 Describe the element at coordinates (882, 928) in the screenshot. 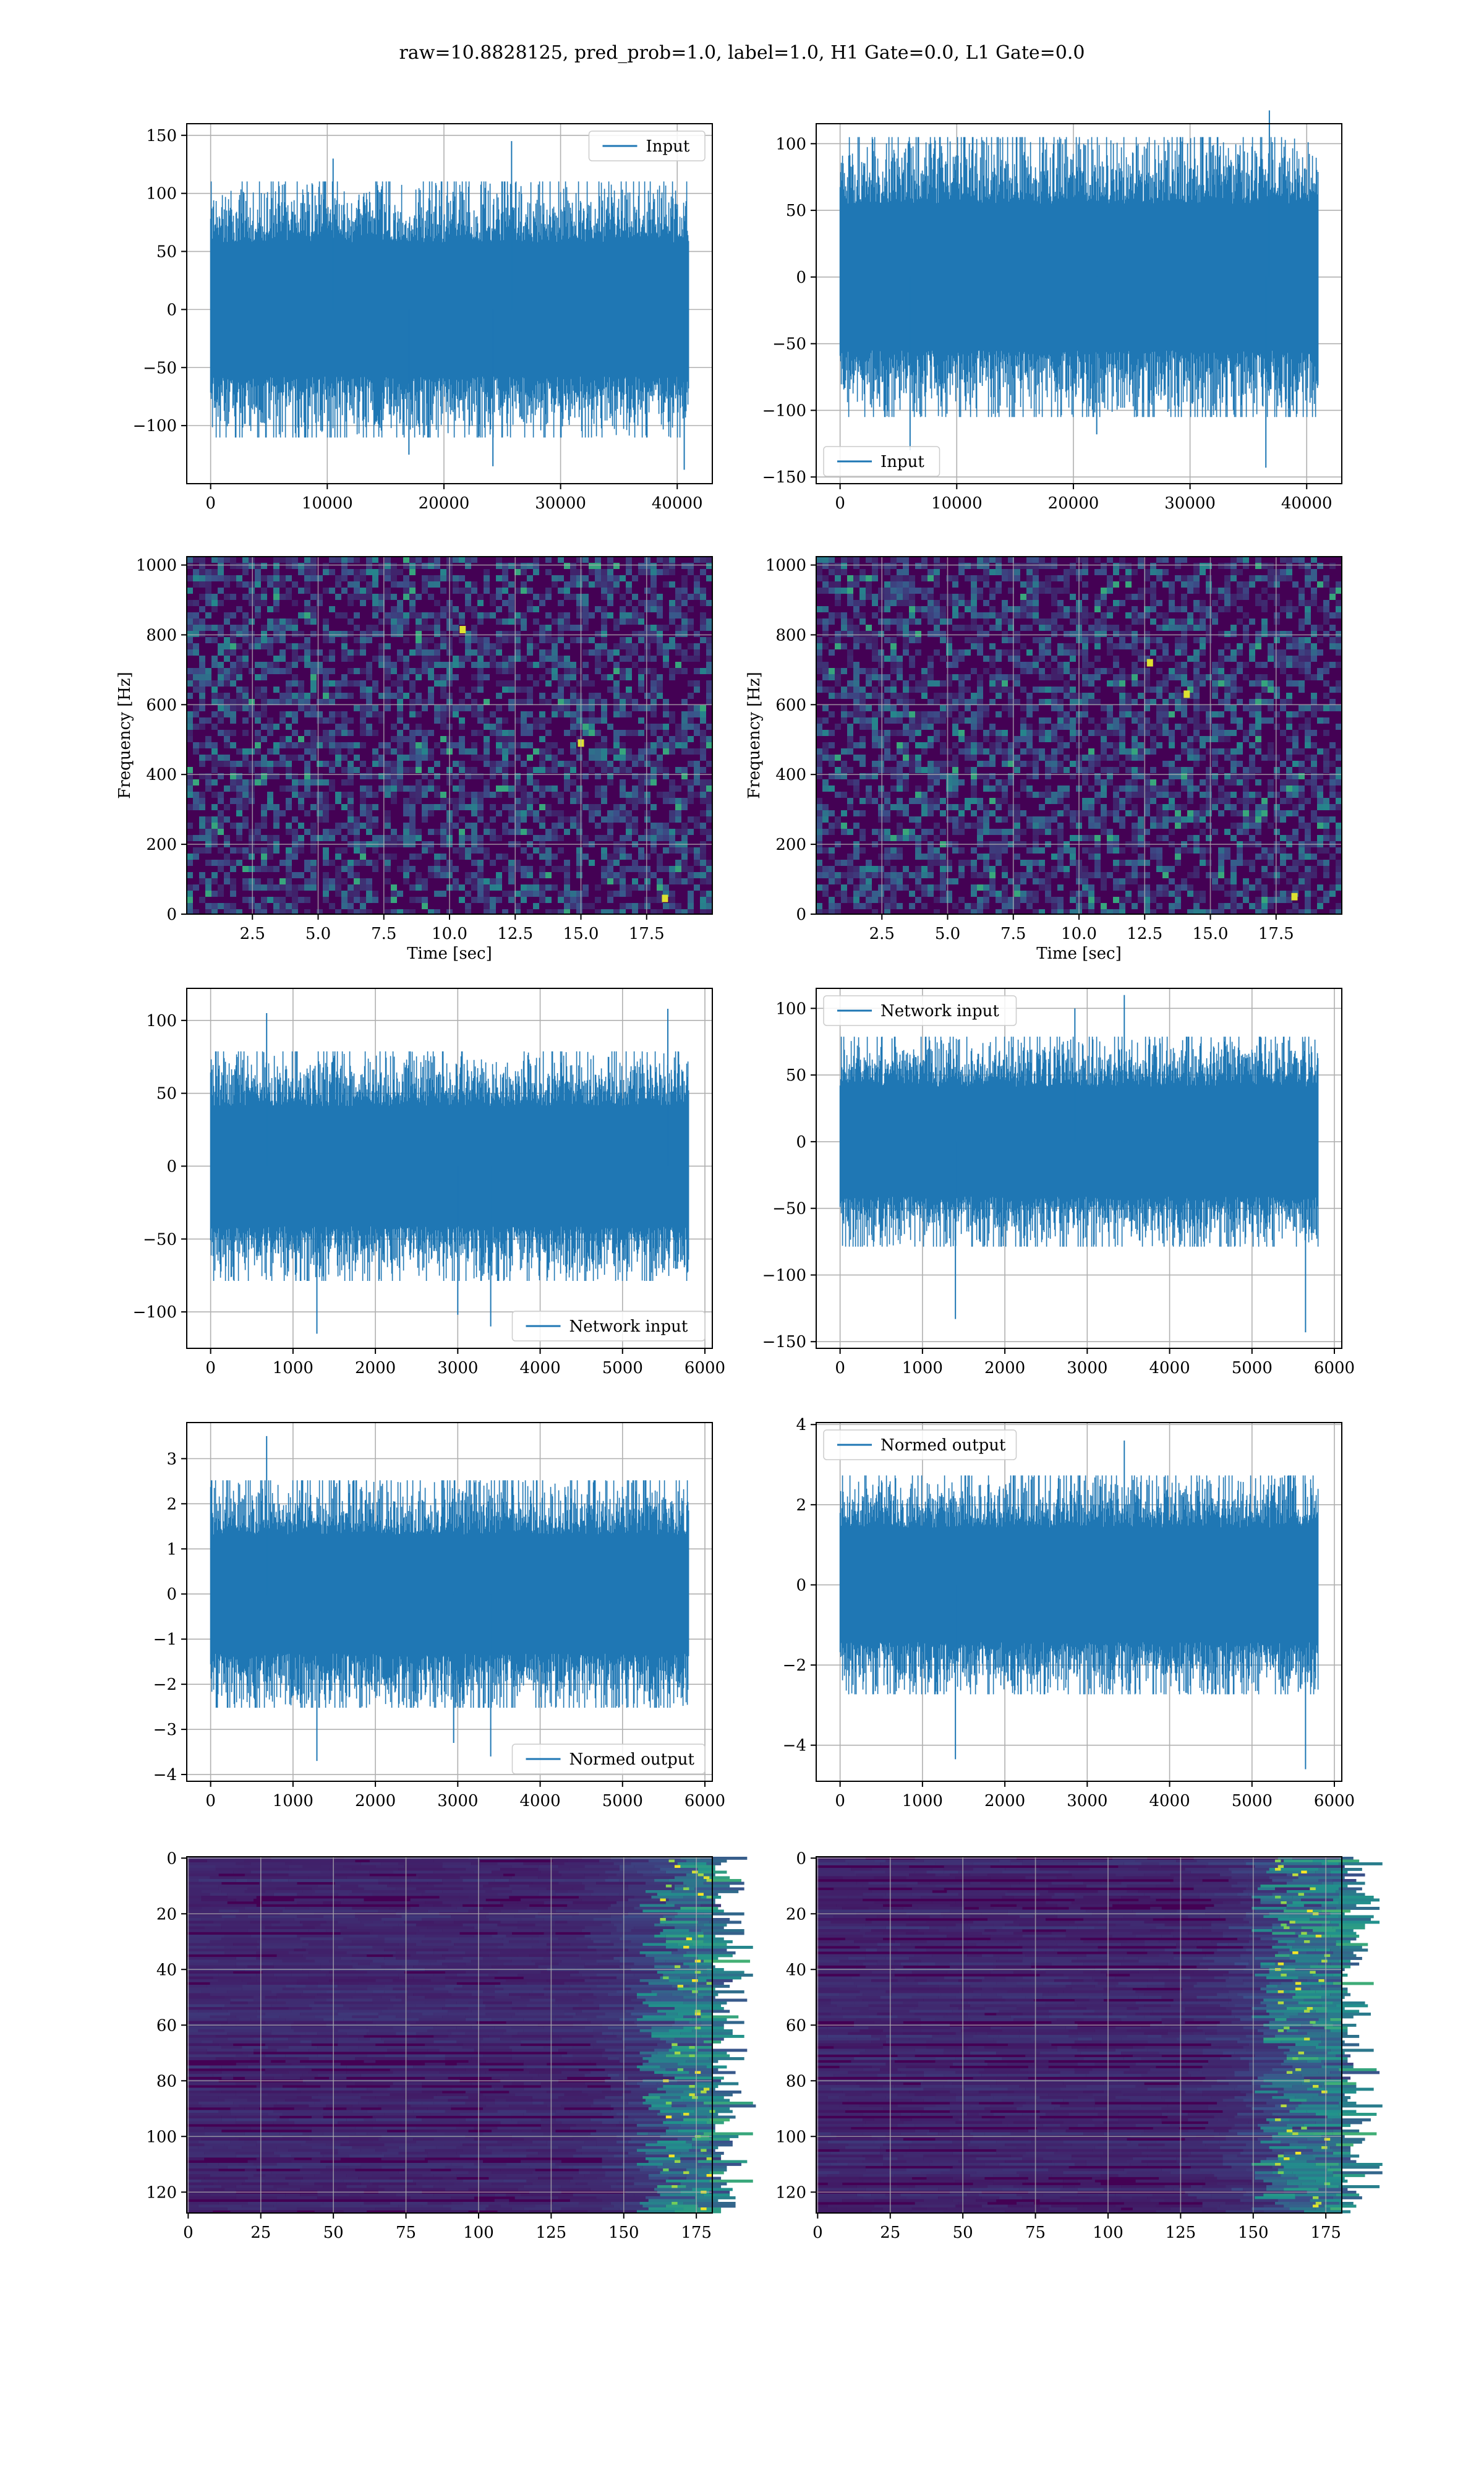

I see `x-tick: 2.5` at that location.